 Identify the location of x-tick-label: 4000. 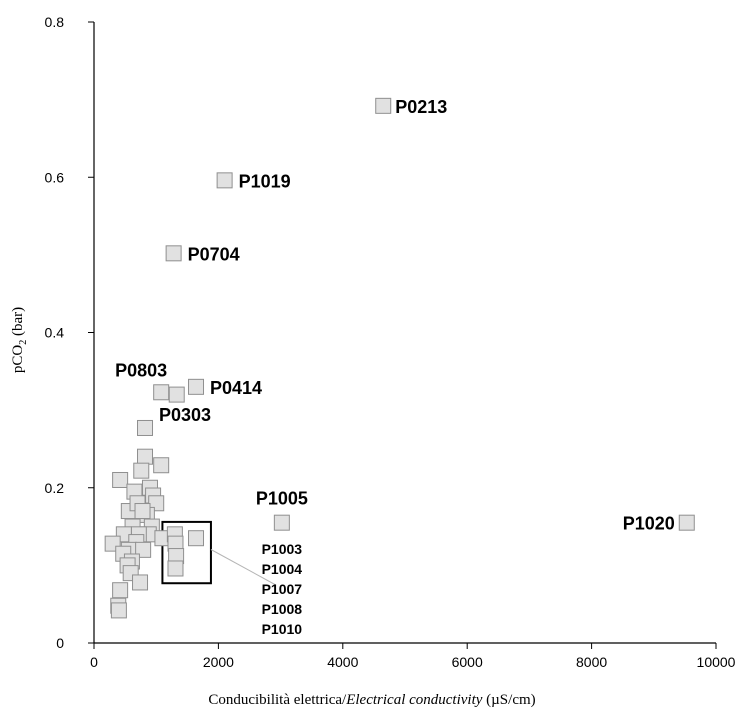
(342, 662).